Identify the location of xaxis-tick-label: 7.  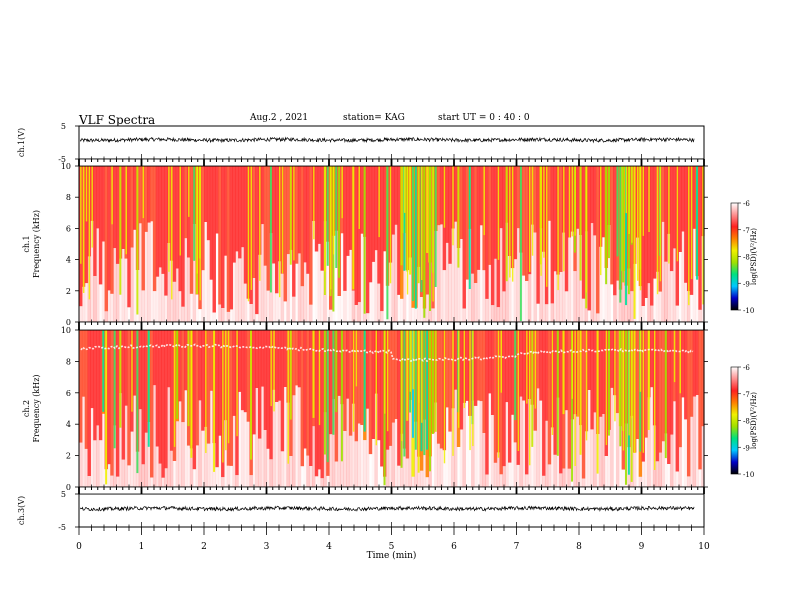
(517, 547).